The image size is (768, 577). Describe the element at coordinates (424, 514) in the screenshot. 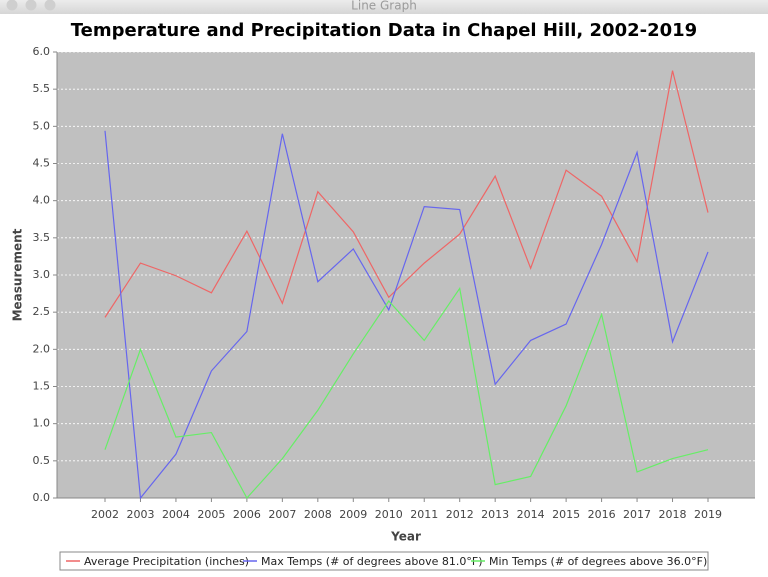

I see `x-tick-label: 2011` at that location.